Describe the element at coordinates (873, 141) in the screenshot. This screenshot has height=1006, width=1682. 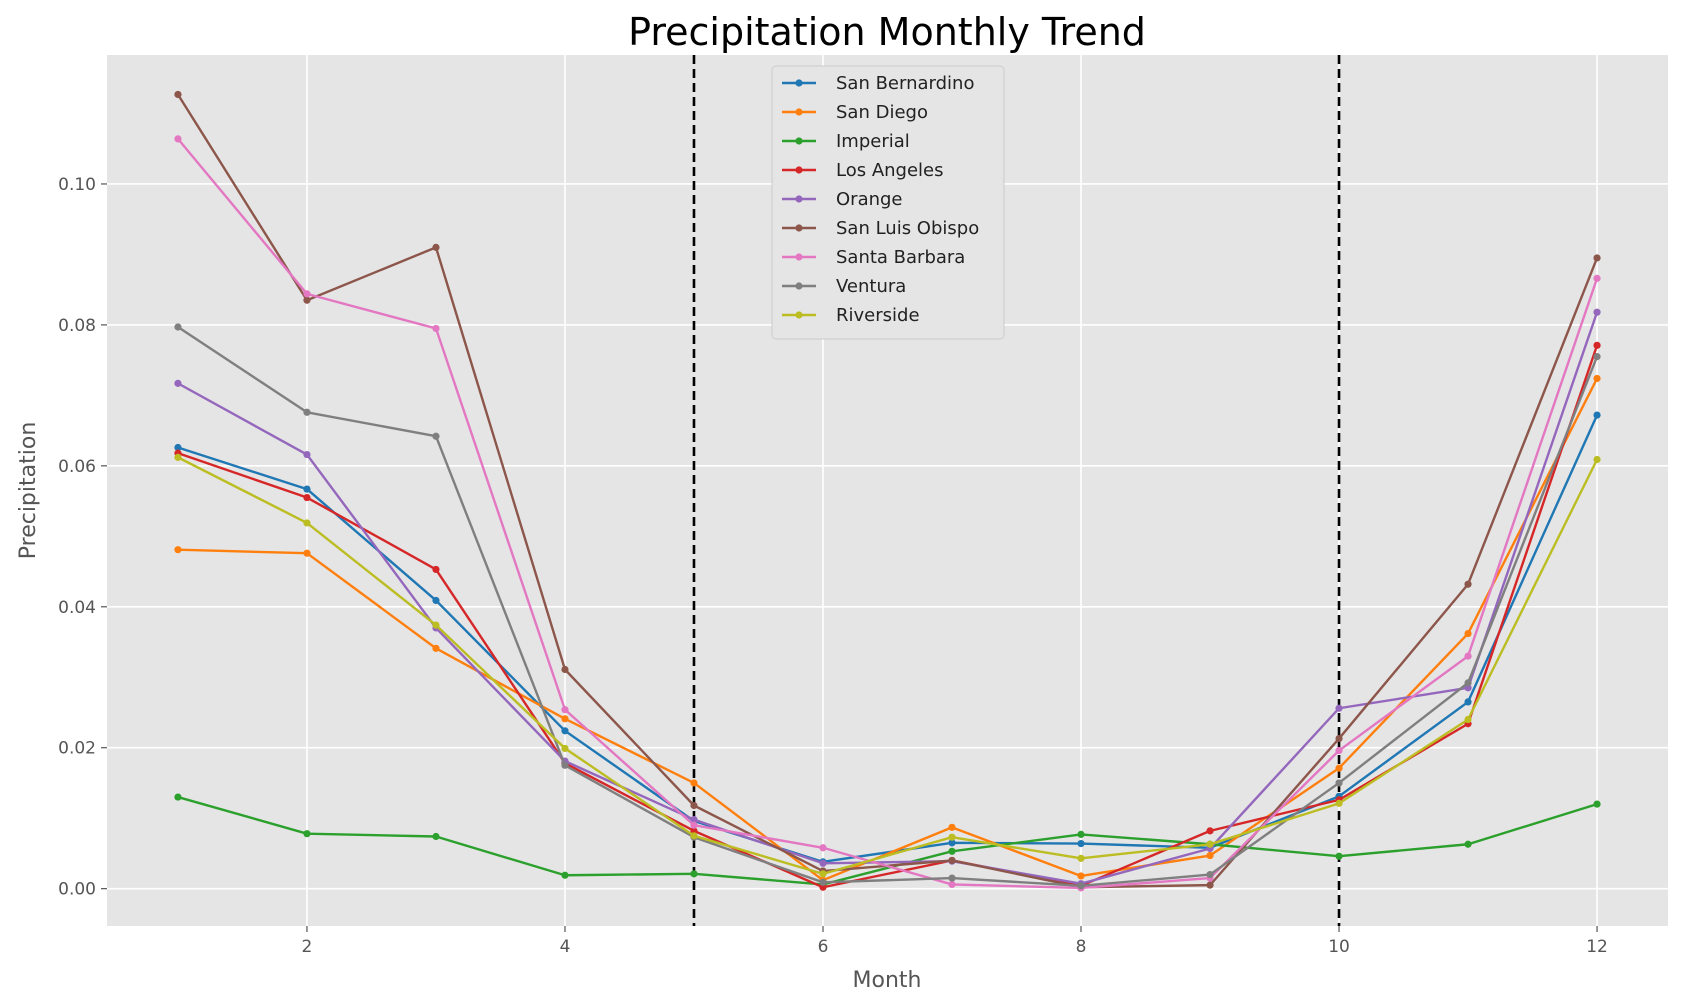
I see `legend-label: Imperial` at that location.